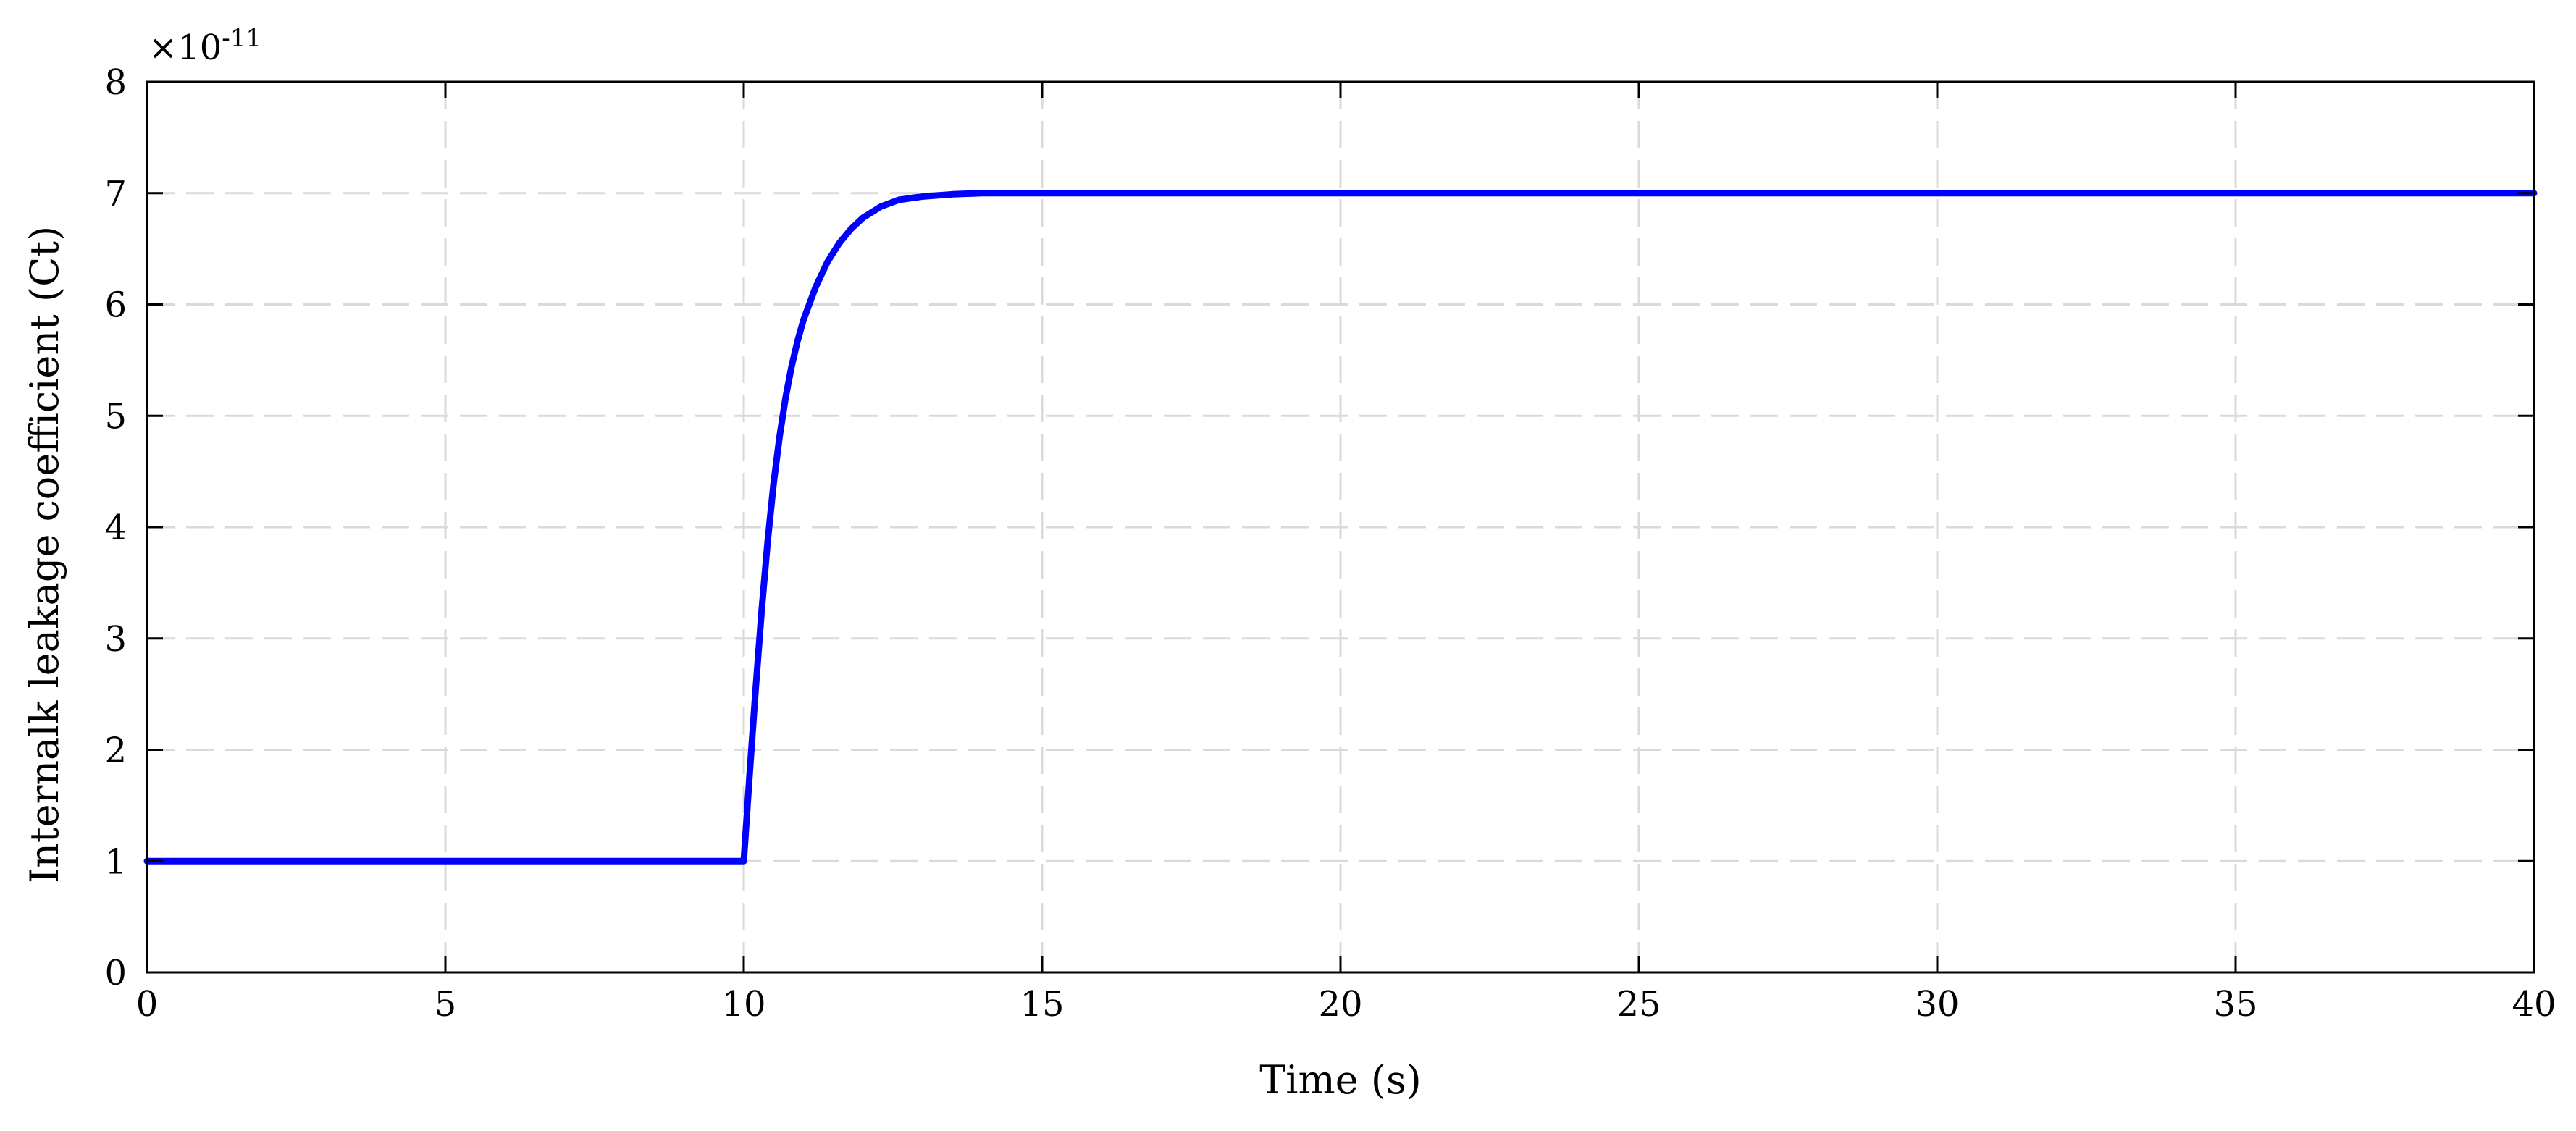 Image resolution: width=2576 pixels, height=1131 pixels. What do you see at coordinates (1937, 1004) in the screenshot?
I see `x-tick-label: 30` at bounding box center [1937, 1004].